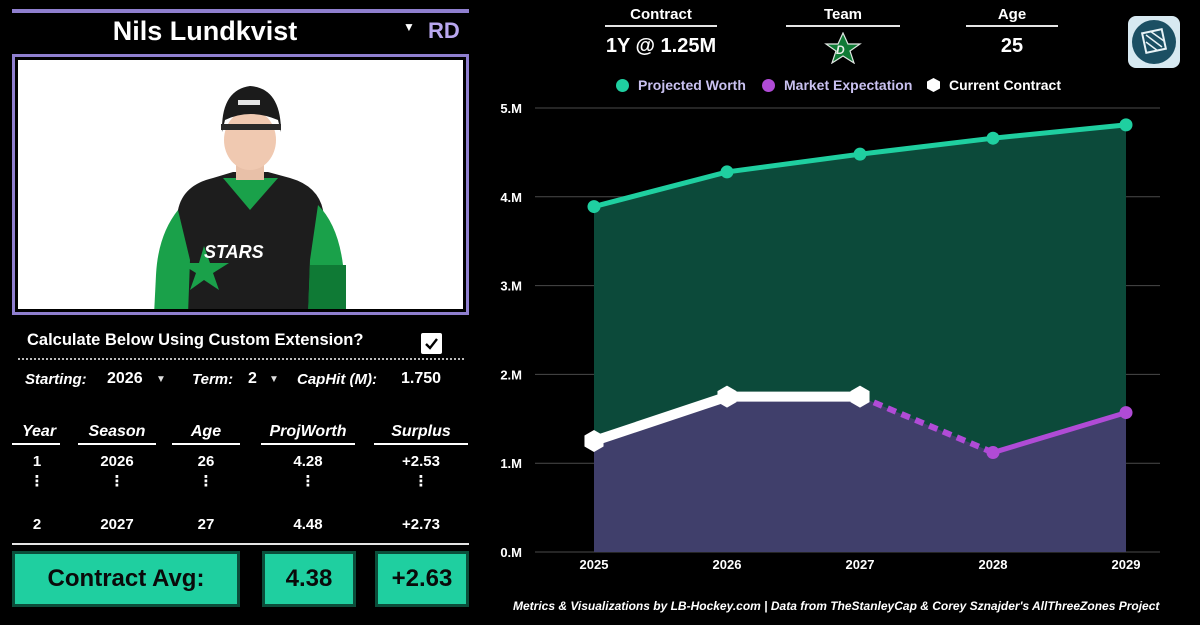 The image size is (1200, 625). What do you see at coordinates (308, 524) in the screenshot?
I see `table-cell: 4.48` at bounding box center [308, 524].